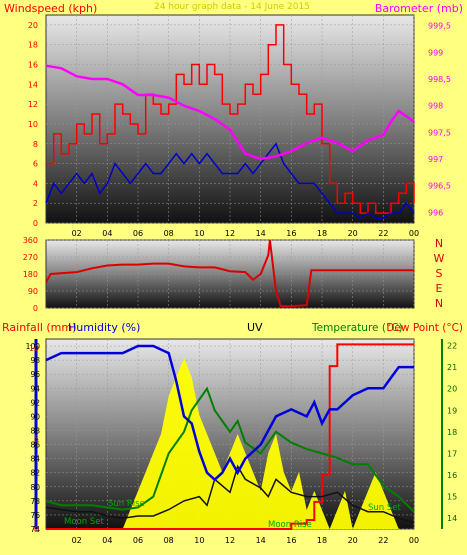  I want to click on rainfall-tick-label: 10, so click(34, 348).